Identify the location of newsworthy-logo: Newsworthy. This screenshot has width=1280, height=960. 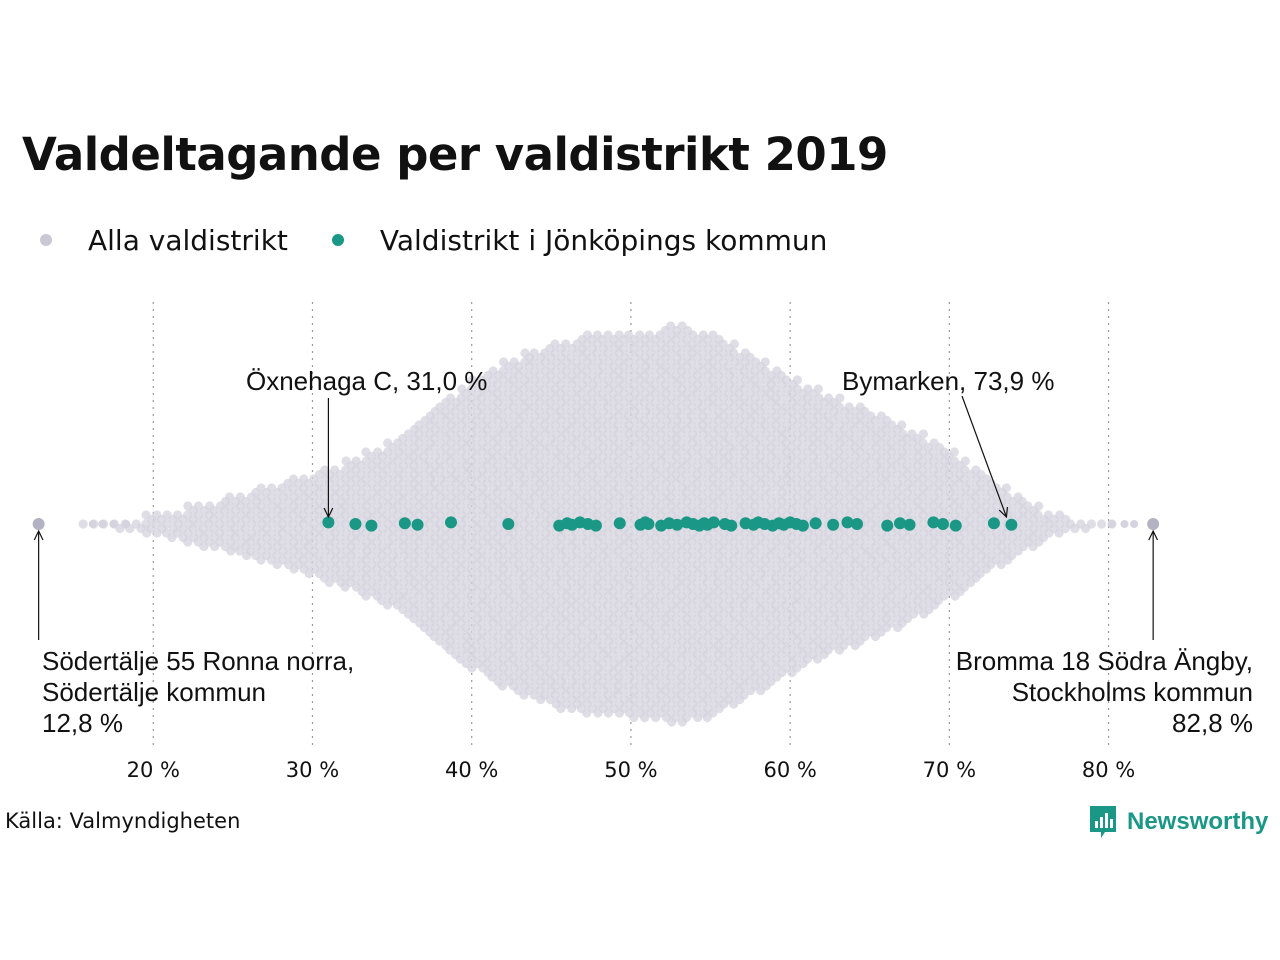
(1178, 822).